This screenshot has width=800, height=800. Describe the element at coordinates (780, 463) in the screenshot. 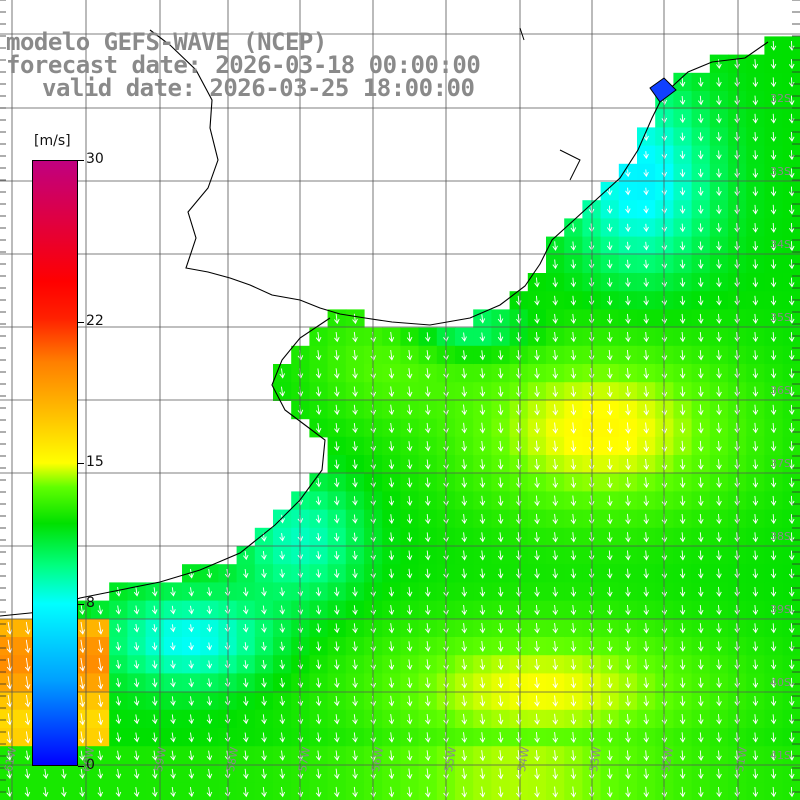

I see `lat-label: 37S` at that location.